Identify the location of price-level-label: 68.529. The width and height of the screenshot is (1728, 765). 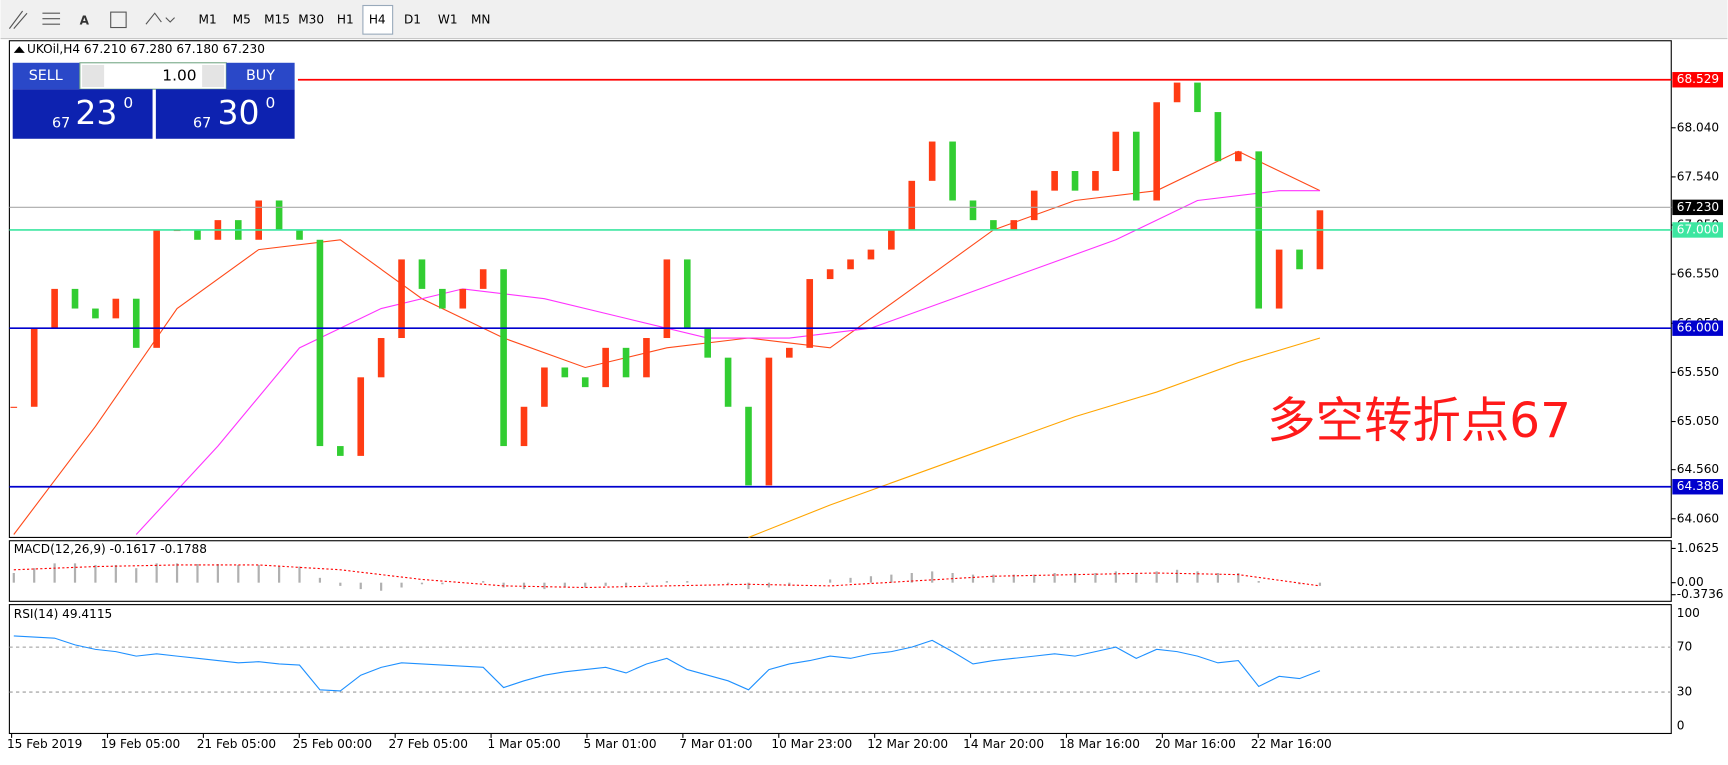
(1698, 79).